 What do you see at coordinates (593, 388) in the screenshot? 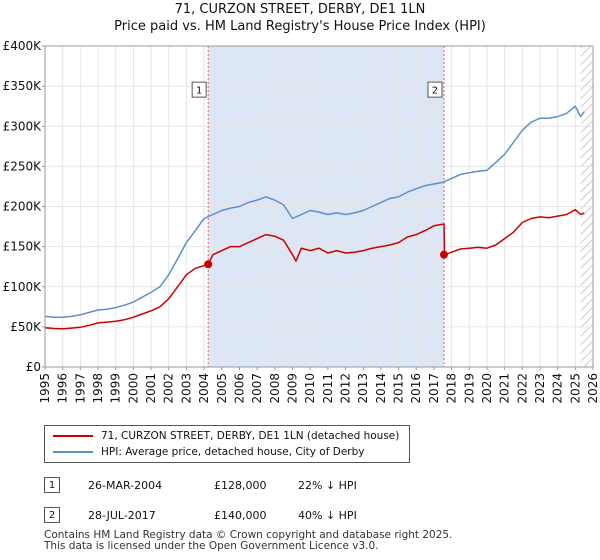
I see `x-tick-label: 2026` at bounding box center [593, 388].